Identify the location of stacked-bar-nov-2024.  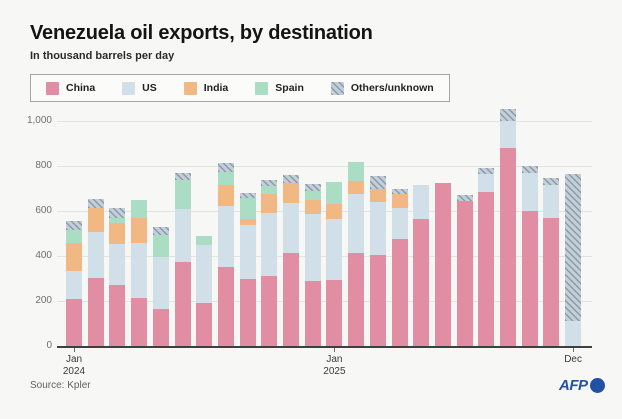
(291, 260).